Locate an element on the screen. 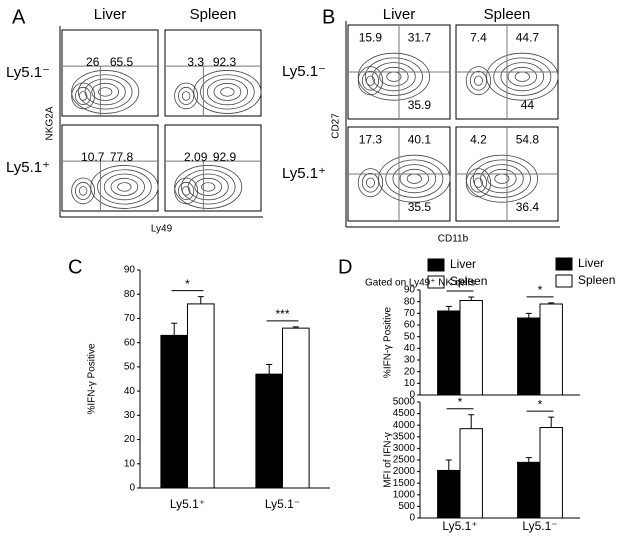  gate-percent: 77.8 is located at coordinates (122, 157).